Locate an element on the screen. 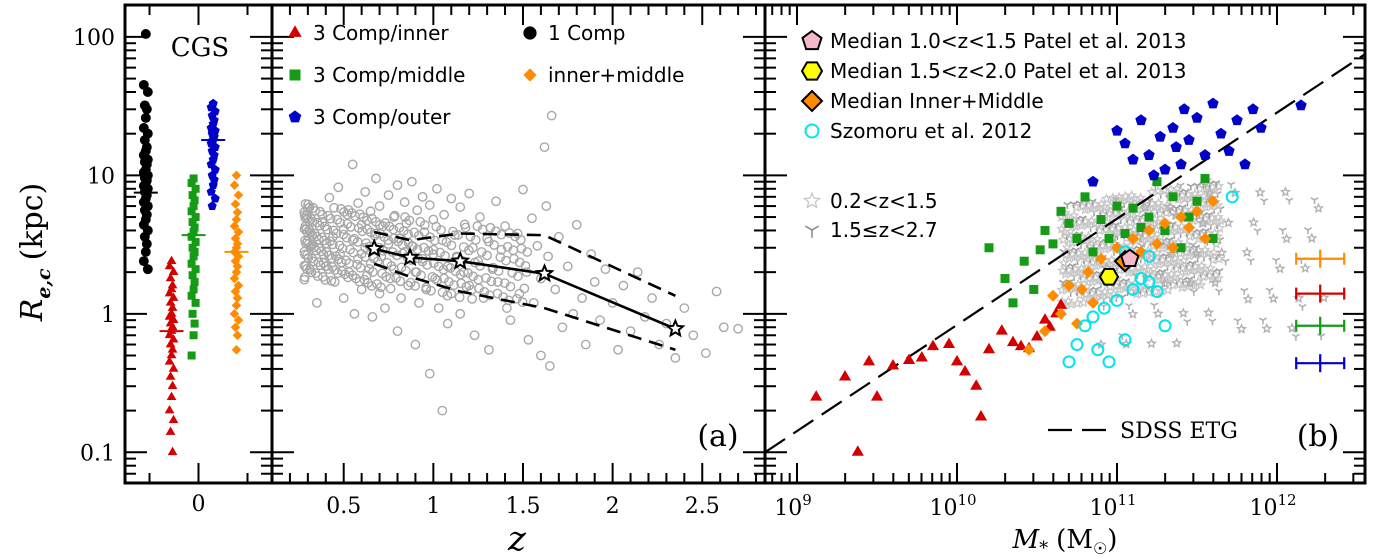 This screenshot has height=557, width=1395. panel-label-b: (b) is located at coordinates (1318, 436).